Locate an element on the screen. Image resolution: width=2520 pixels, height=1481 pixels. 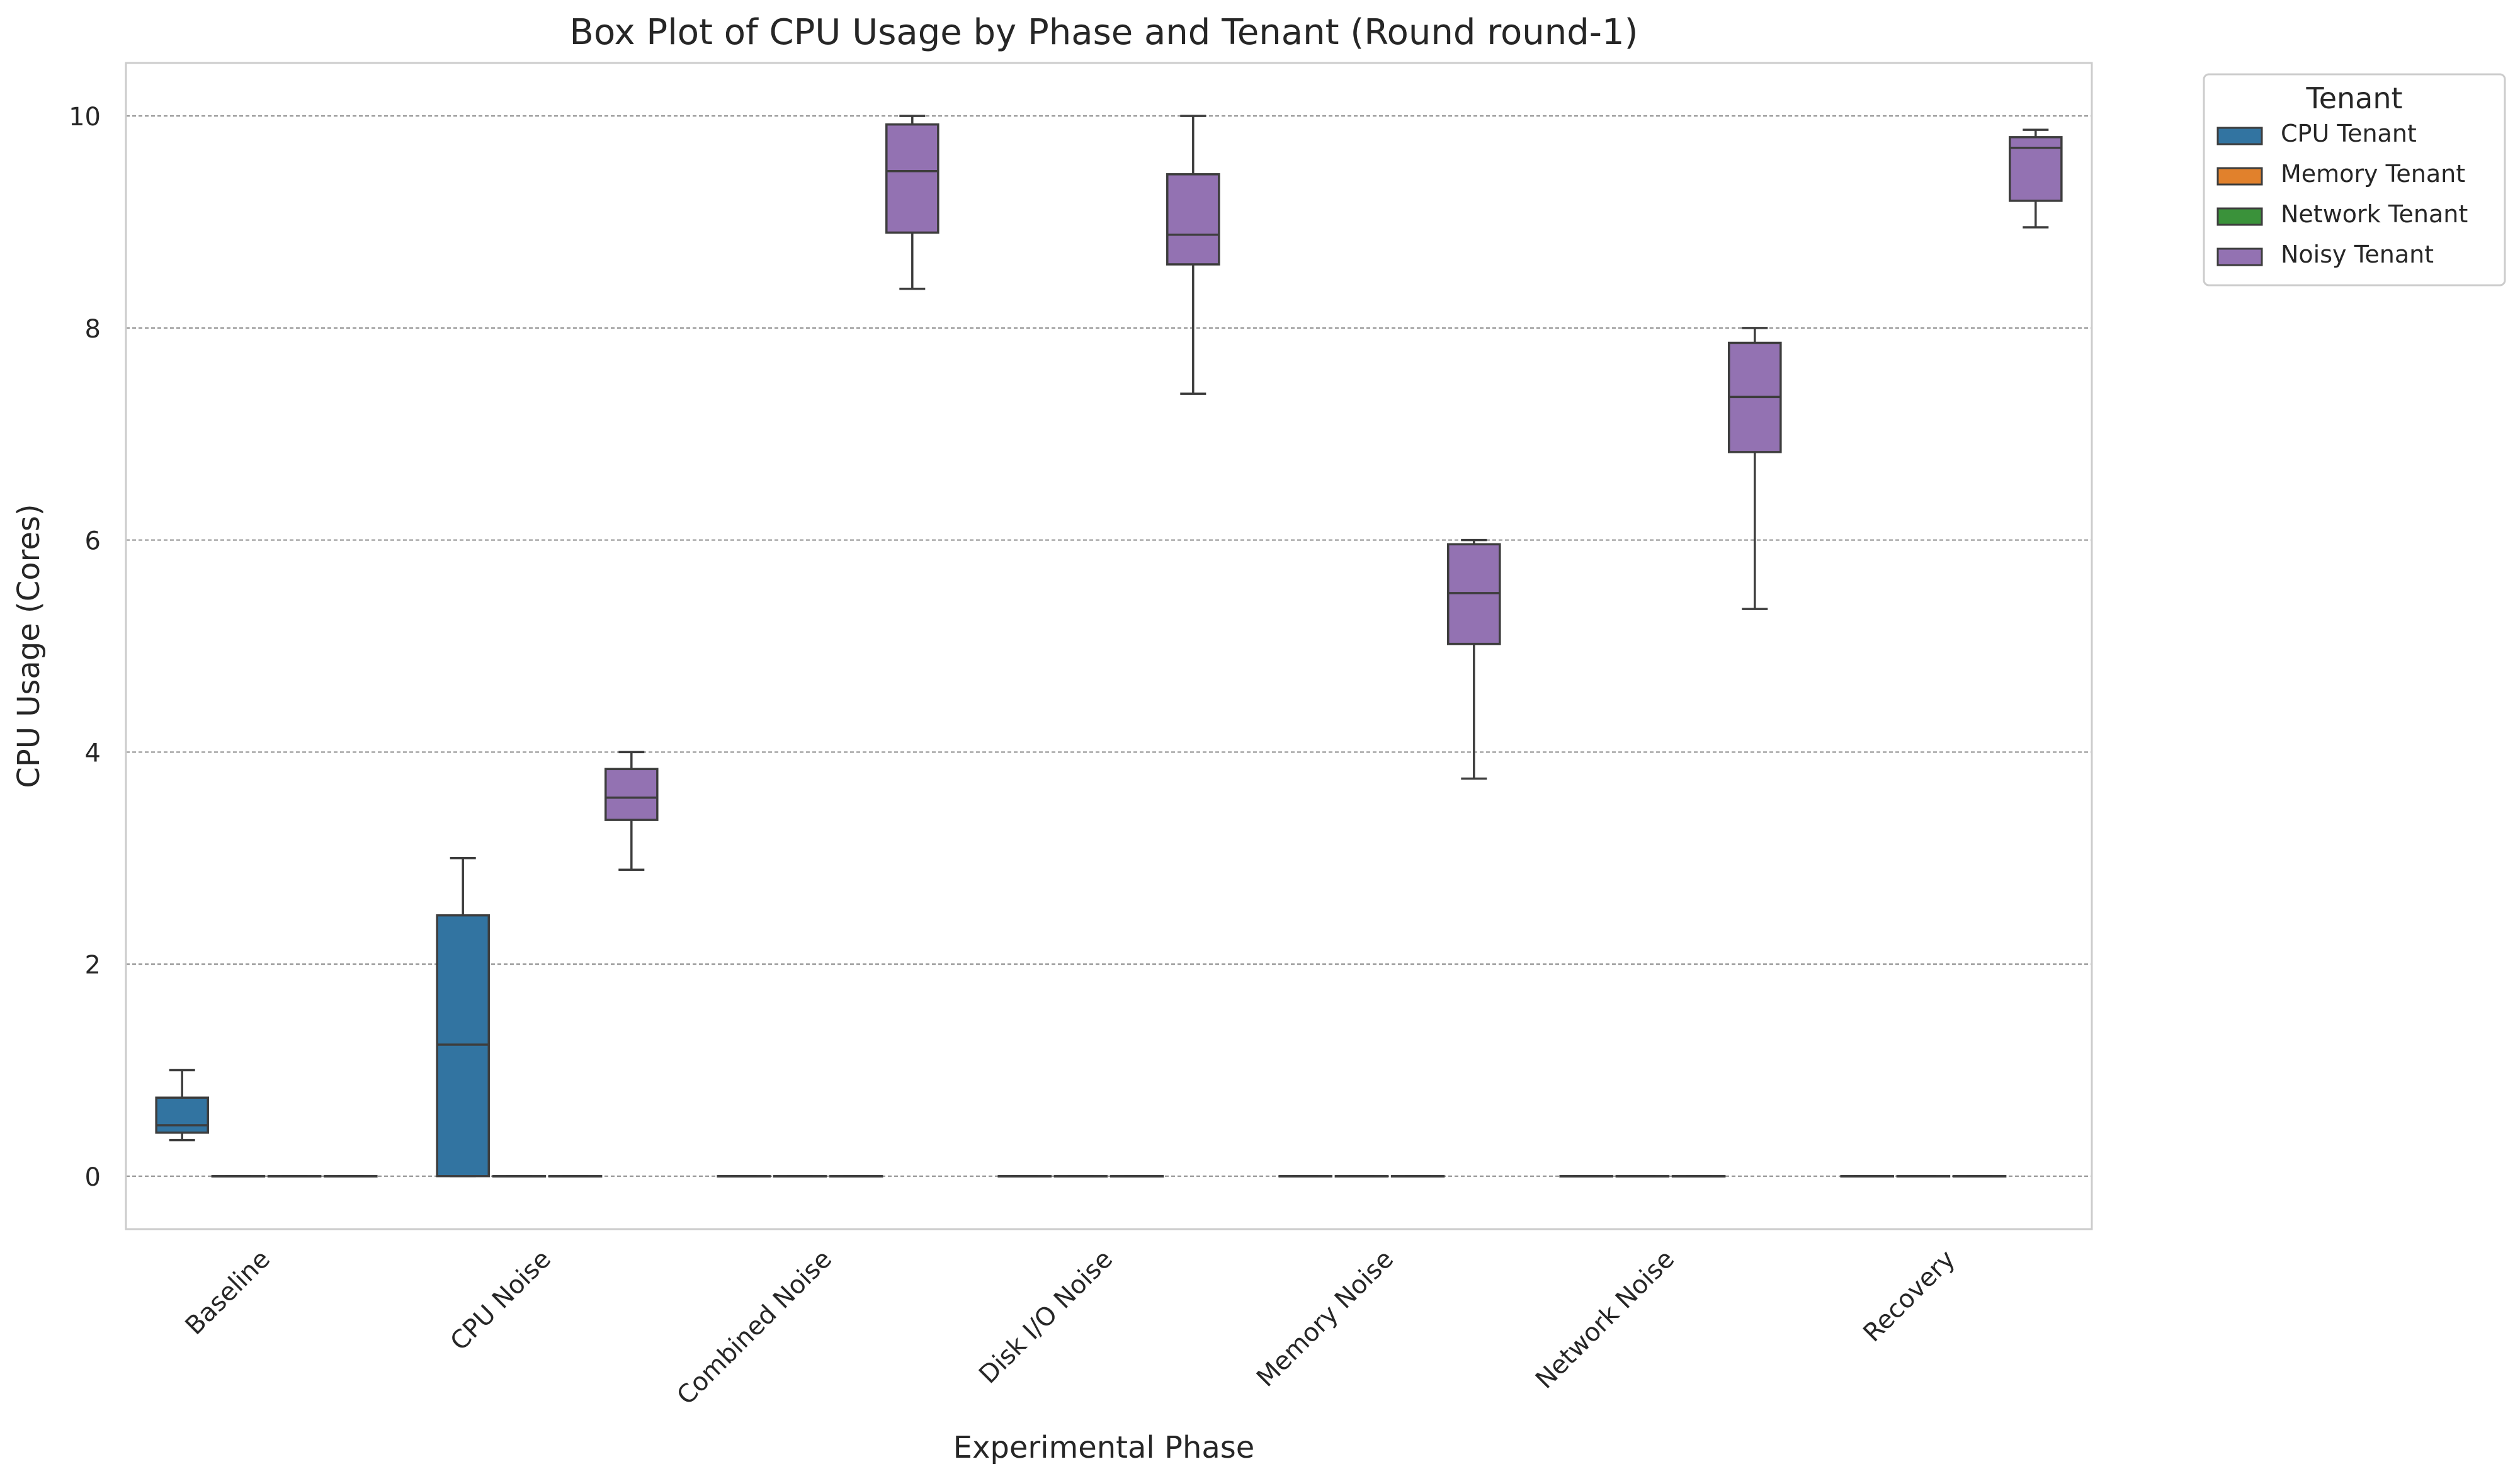
y-tick-label: 10 is located at coordinates (85, 117).